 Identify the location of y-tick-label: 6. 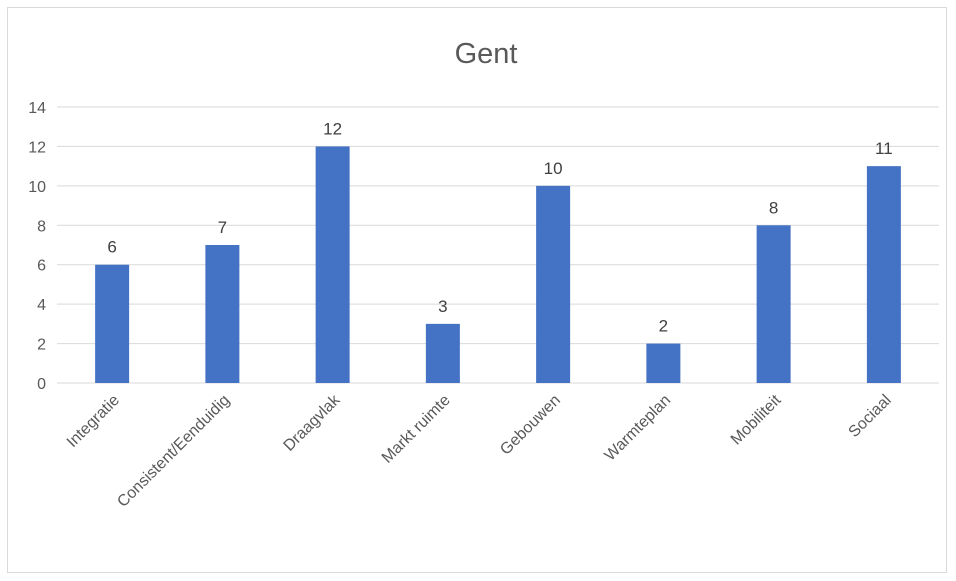
(41, 266).